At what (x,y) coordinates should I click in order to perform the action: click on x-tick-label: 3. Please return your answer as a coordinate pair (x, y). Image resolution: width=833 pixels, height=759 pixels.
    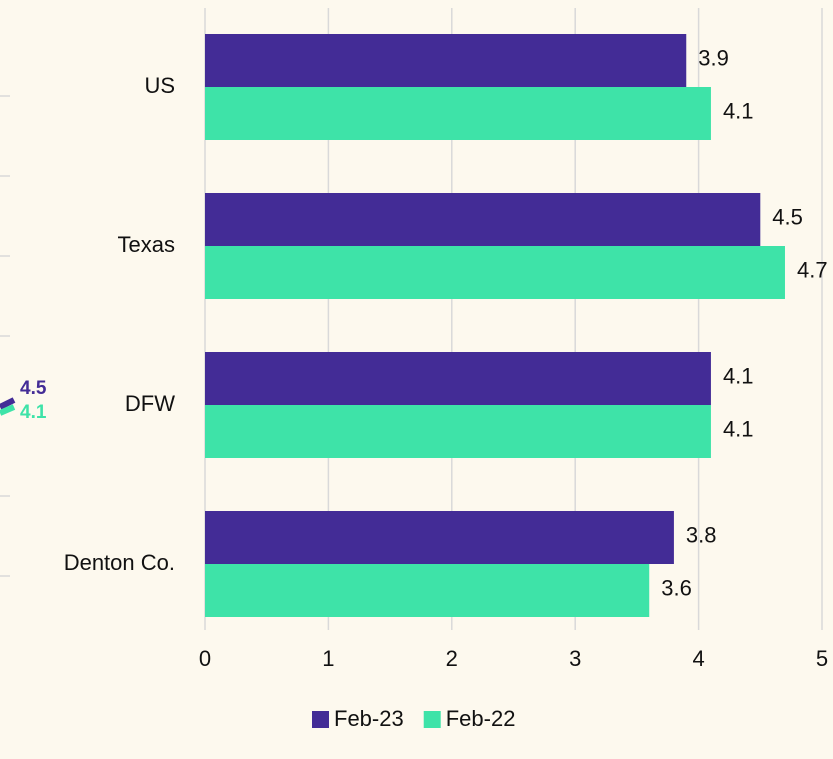
    Looking at the image, I should click on (575, 658).